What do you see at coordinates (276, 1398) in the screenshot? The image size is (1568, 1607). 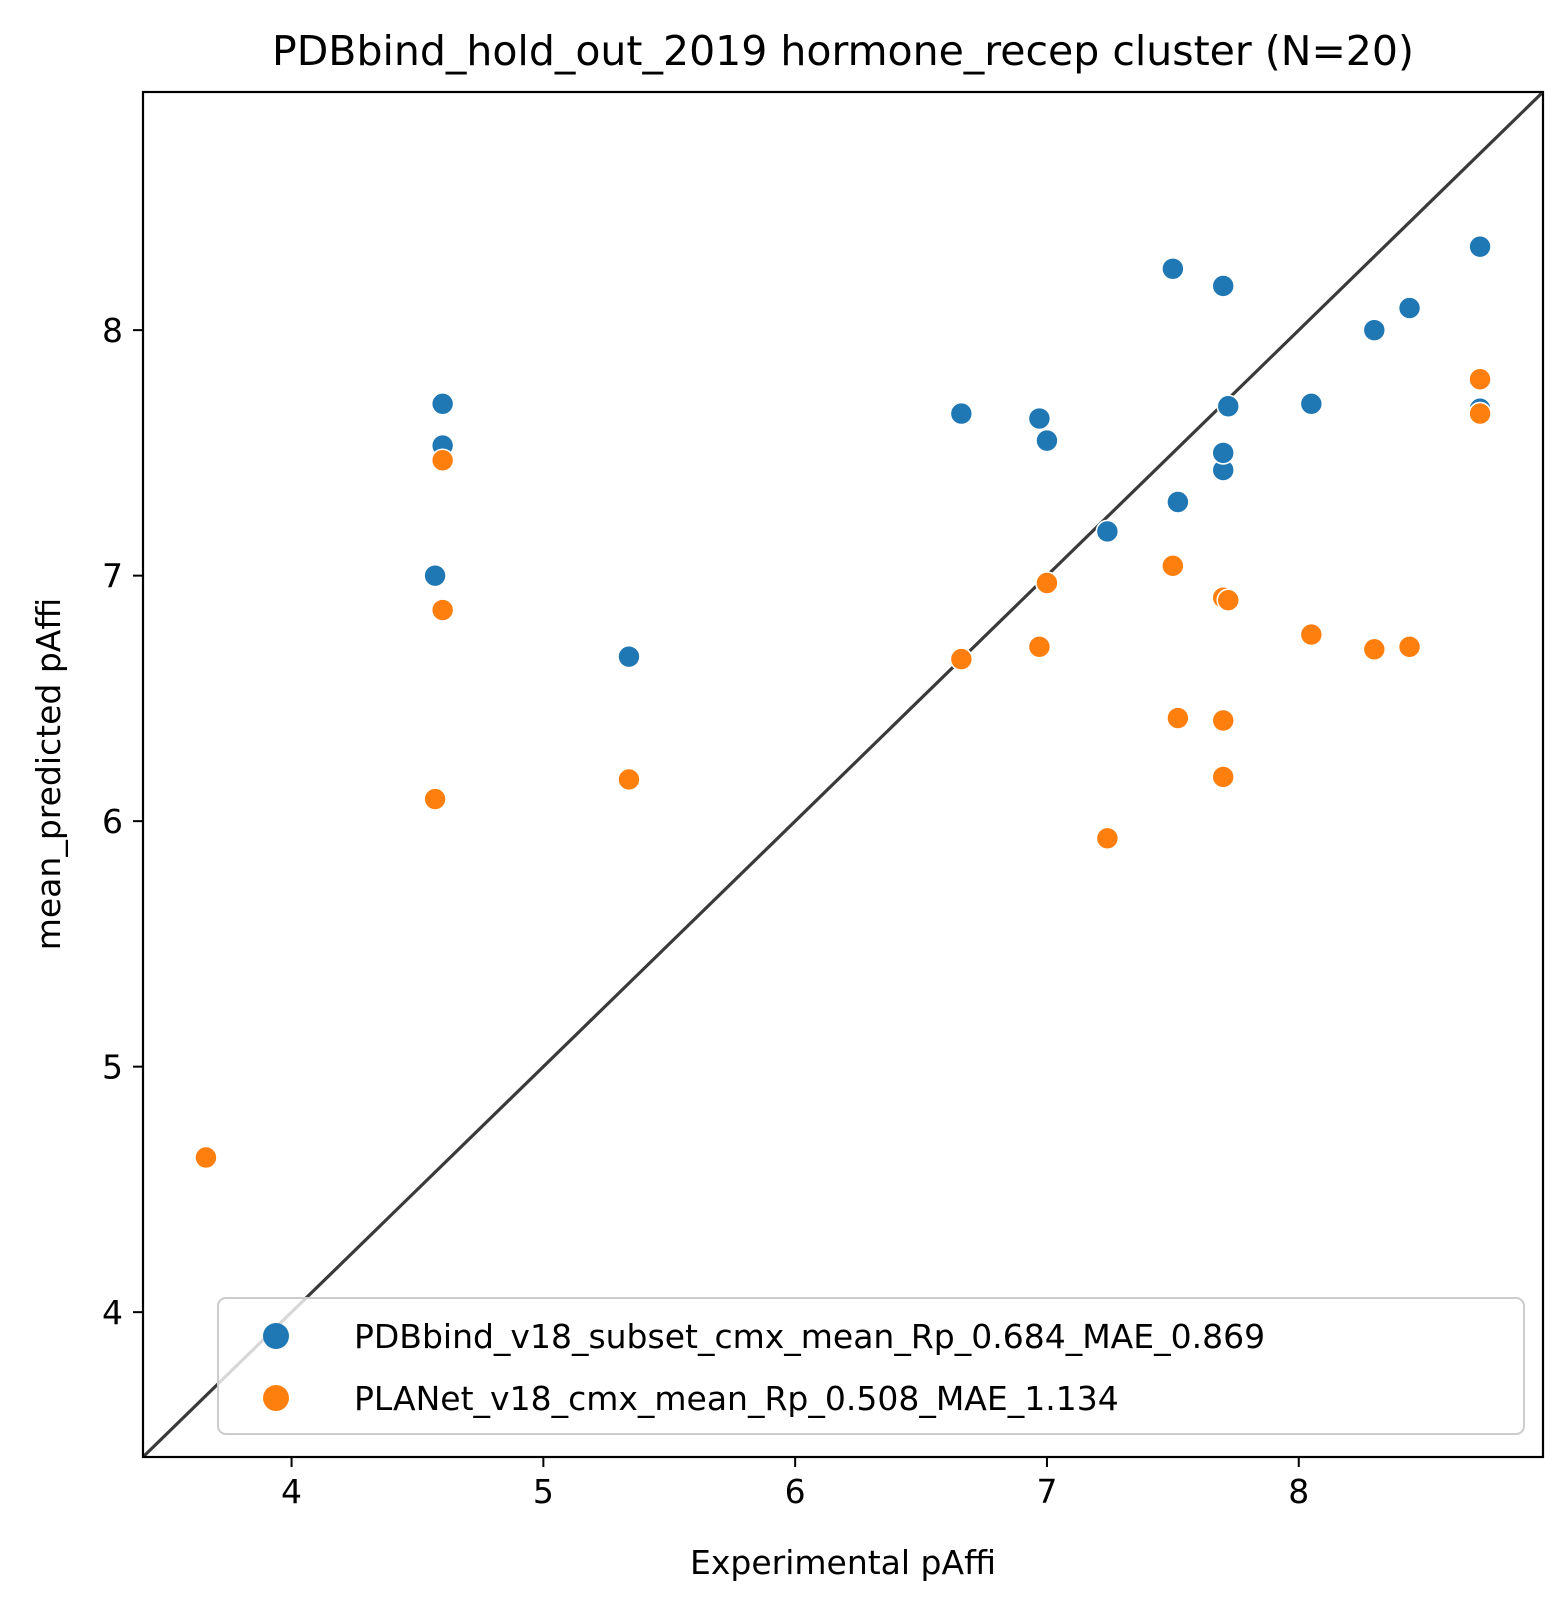 I see `legend-marker-planet` at bounding box center [276, 1398].